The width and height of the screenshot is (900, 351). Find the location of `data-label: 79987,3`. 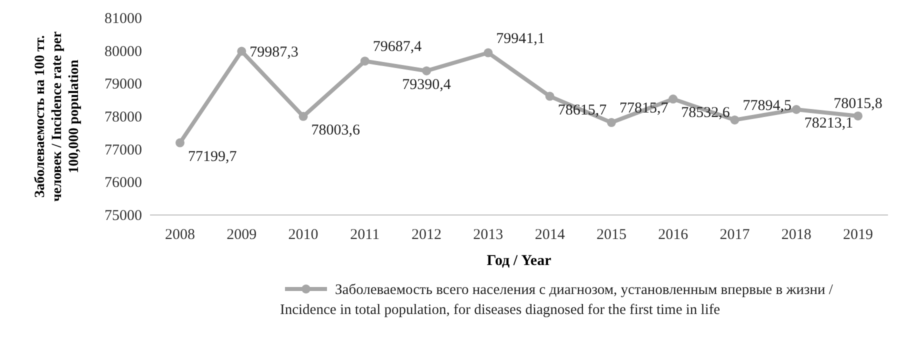

data-label: 79987,3 is located at coordinates (274, 52).